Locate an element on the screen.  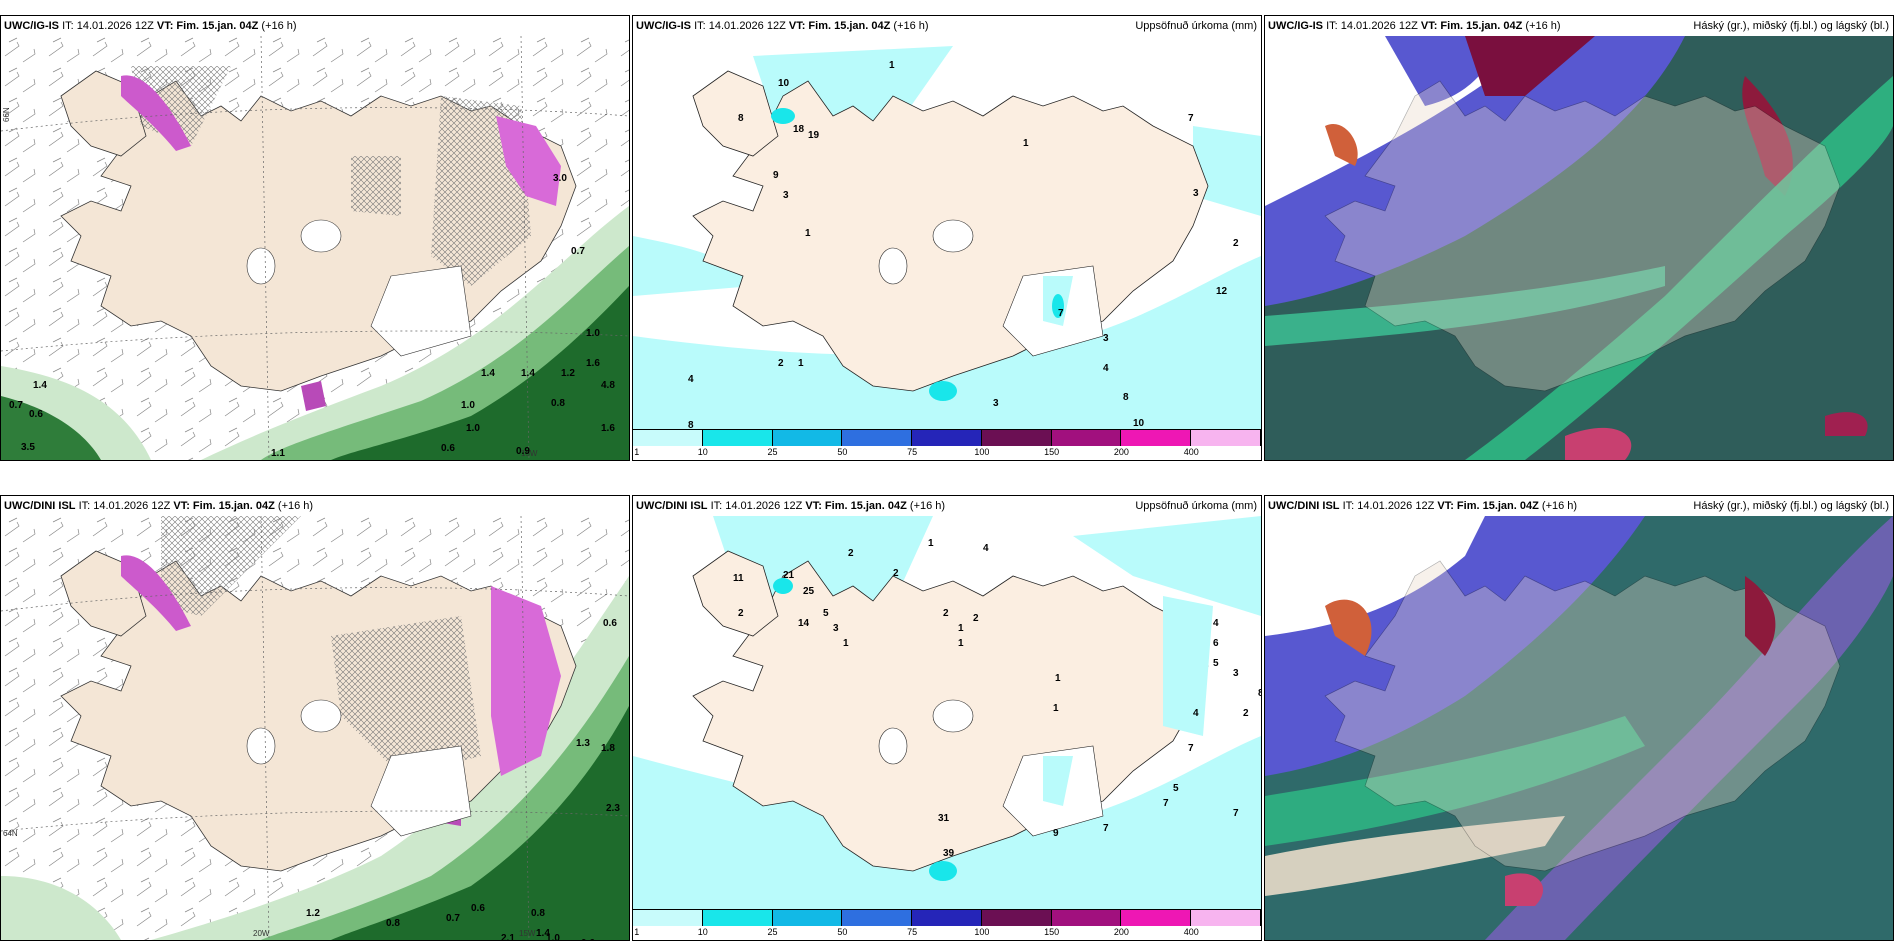
value-label: 12 is located at coordinates (1222, 291).